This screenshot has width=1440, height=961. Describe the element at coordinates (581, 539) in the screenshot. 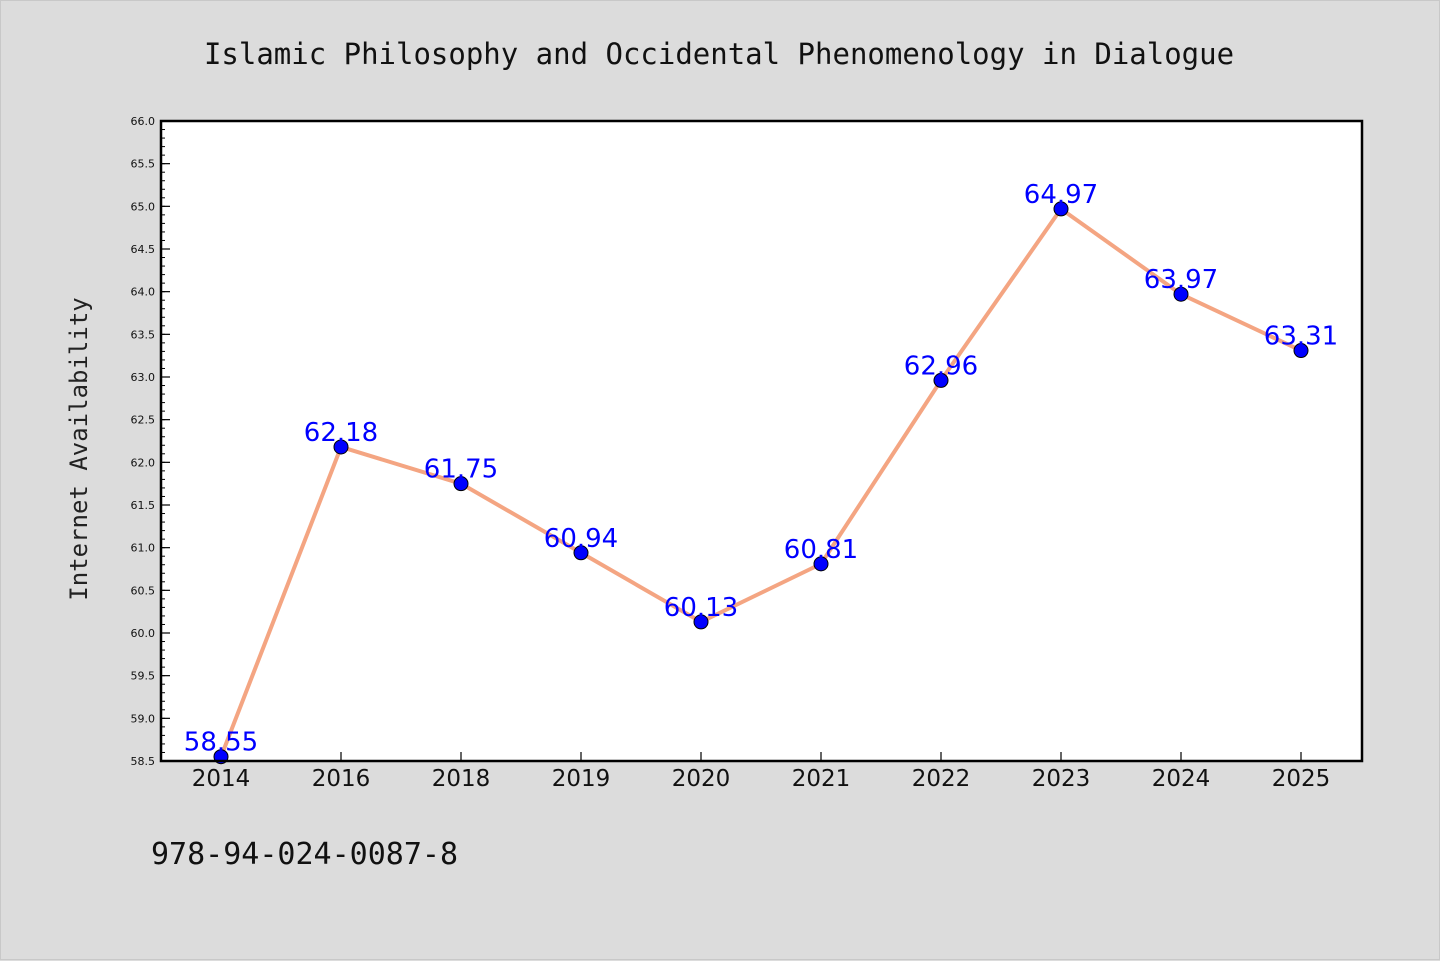

I see `data-label: 60.94` at that location.